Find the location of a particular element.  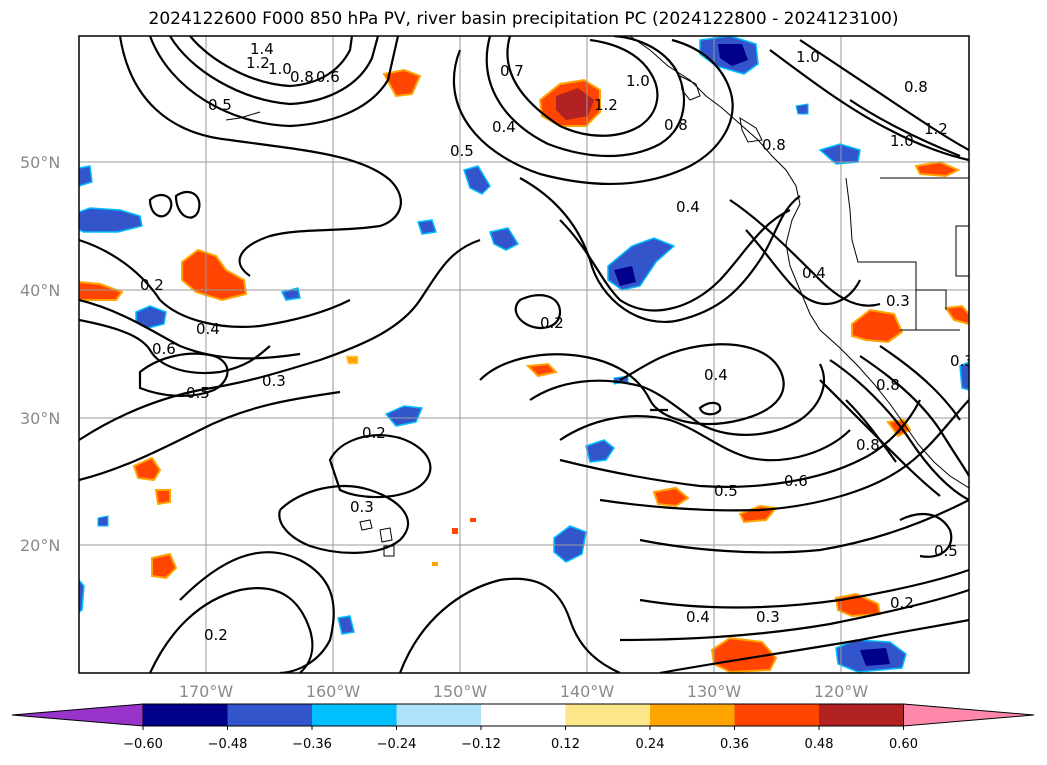

colorbar-tick-label: −0.36 is located at coordinates (312, 744).